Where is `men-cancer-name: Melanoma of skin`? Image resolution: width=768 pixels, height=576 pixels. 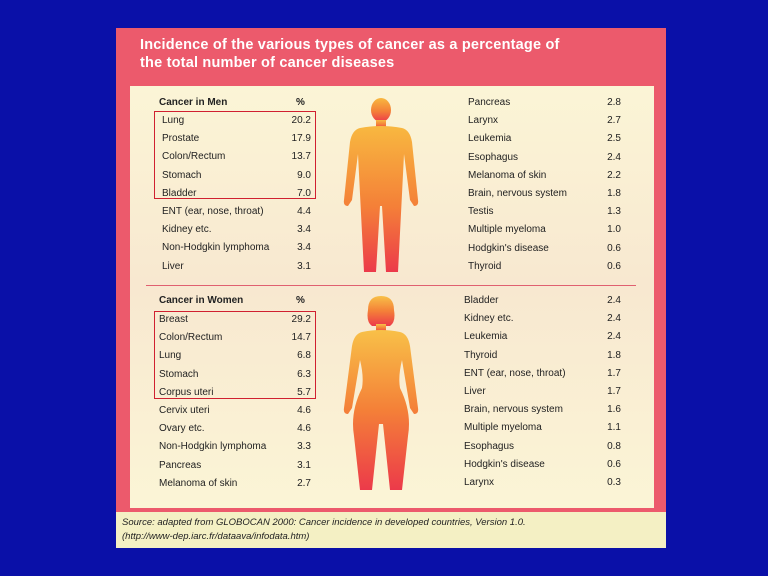 men-cancer-name: Melanoma of skin is located at coordinates (507, 175).